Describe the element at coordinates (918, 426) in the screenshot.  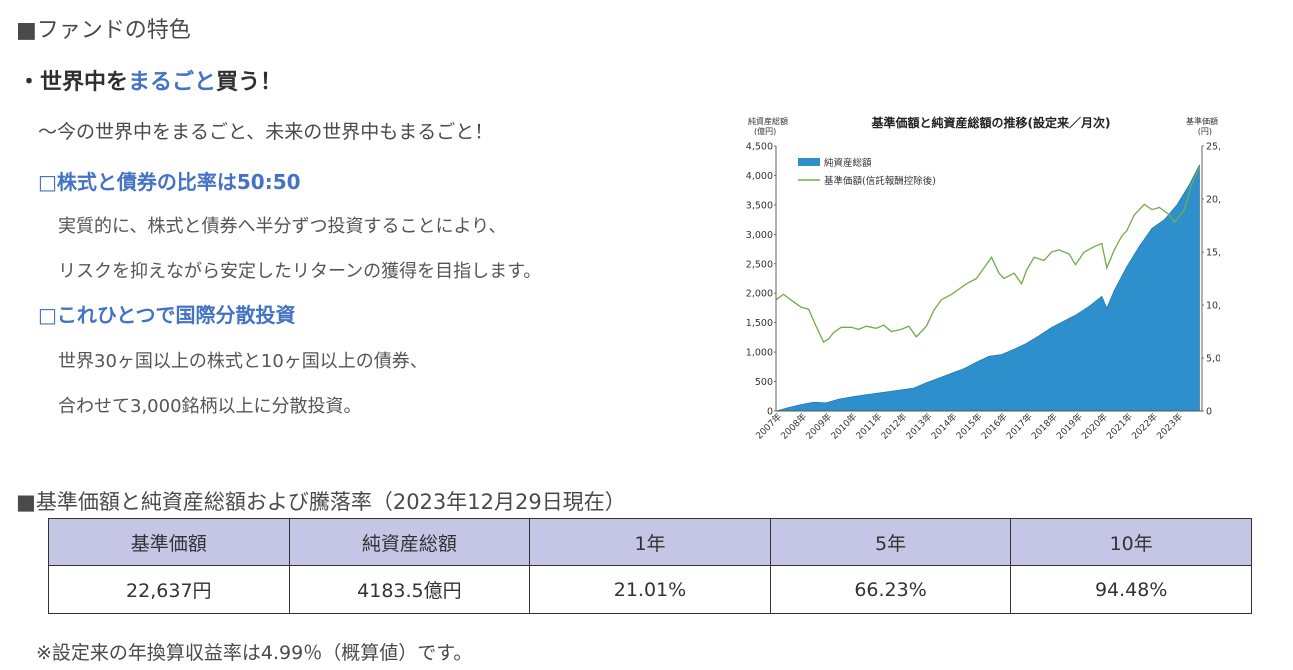
I see `x-tick-label: 2013年` at that location.